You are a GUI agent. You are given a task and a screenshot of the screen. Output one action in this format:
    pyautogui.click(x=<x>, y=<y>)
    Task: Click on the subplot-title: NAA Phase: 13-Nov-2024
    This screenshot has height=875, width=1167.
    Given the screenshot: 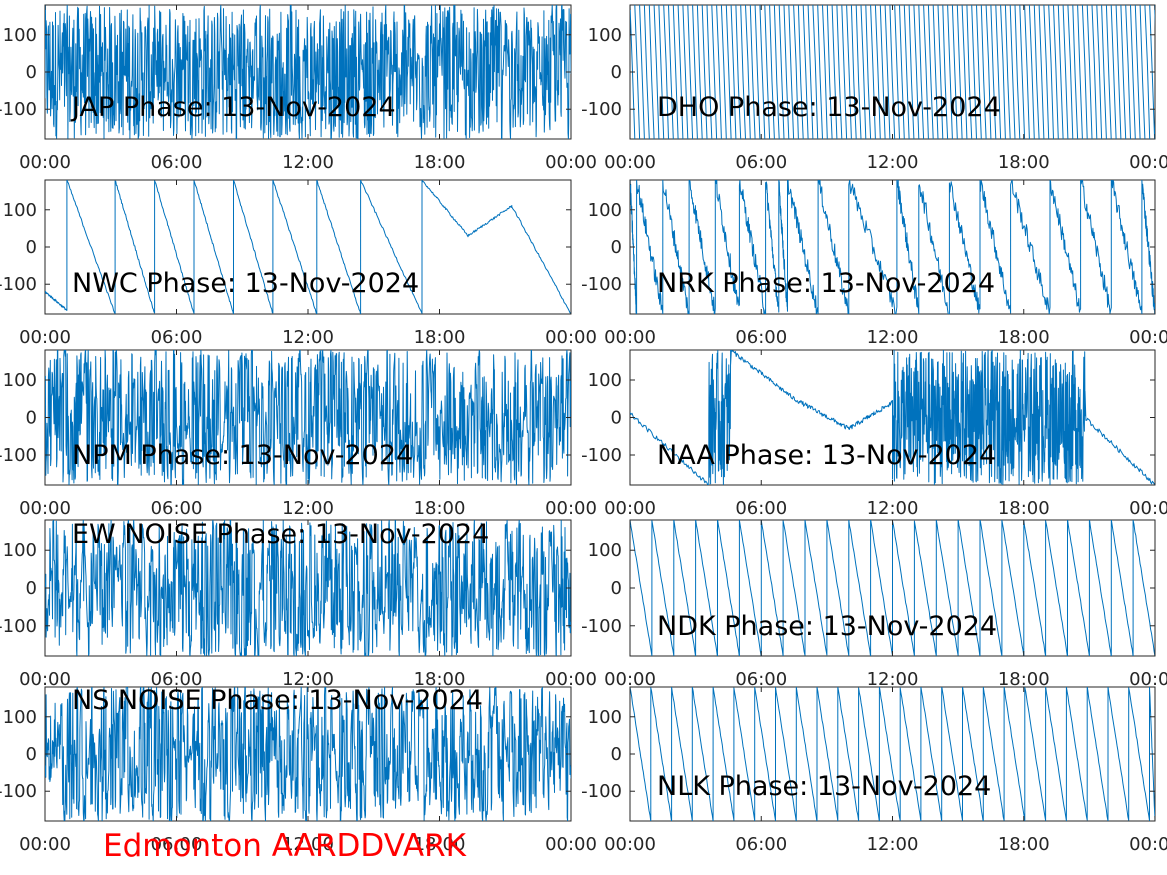 What is the action you would take?
    pyautogui.click(x=826, y=455)
    